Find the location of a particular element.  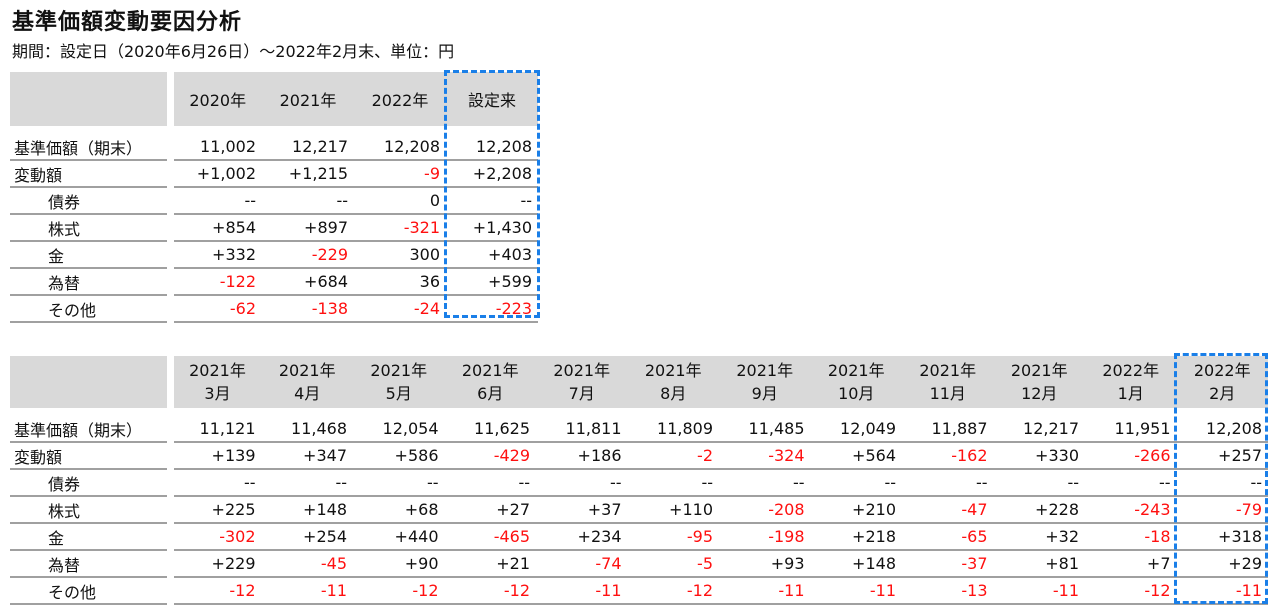

header-row: 2020年 2021年 2022年 設定来 is located at coordinates (274, 99).